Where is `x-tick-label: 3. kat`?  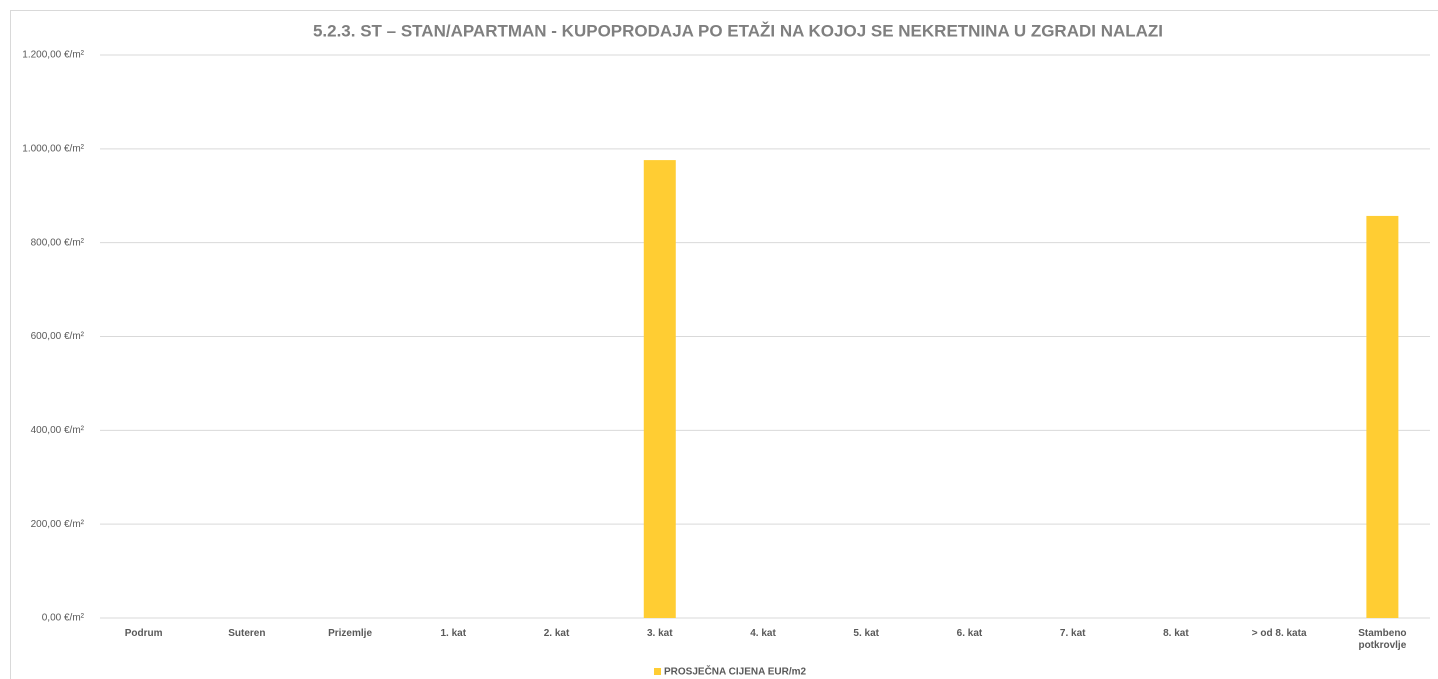 x-tick-label: 3. kat is located at coordinates (659, 633).